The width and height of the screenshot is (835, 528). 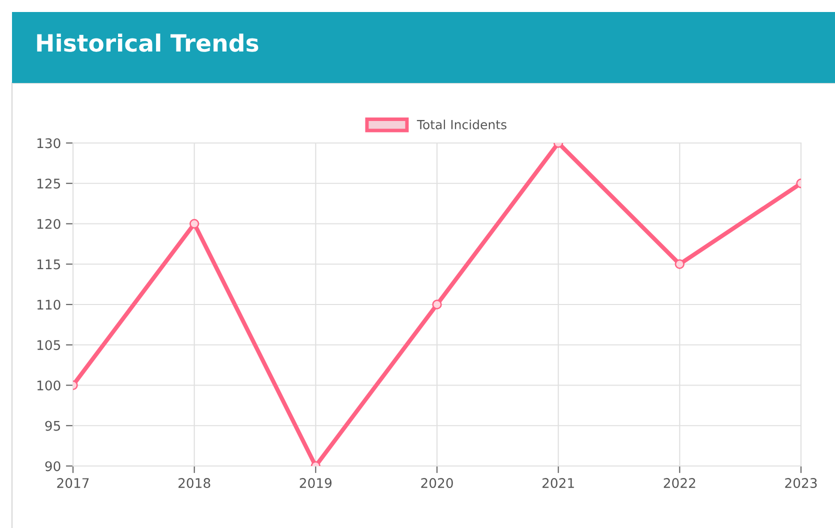 What do you see at coordinates (680, 483) in the screenshot?
I see `x-tick-label: 2022` at bounding box center [680, 483].